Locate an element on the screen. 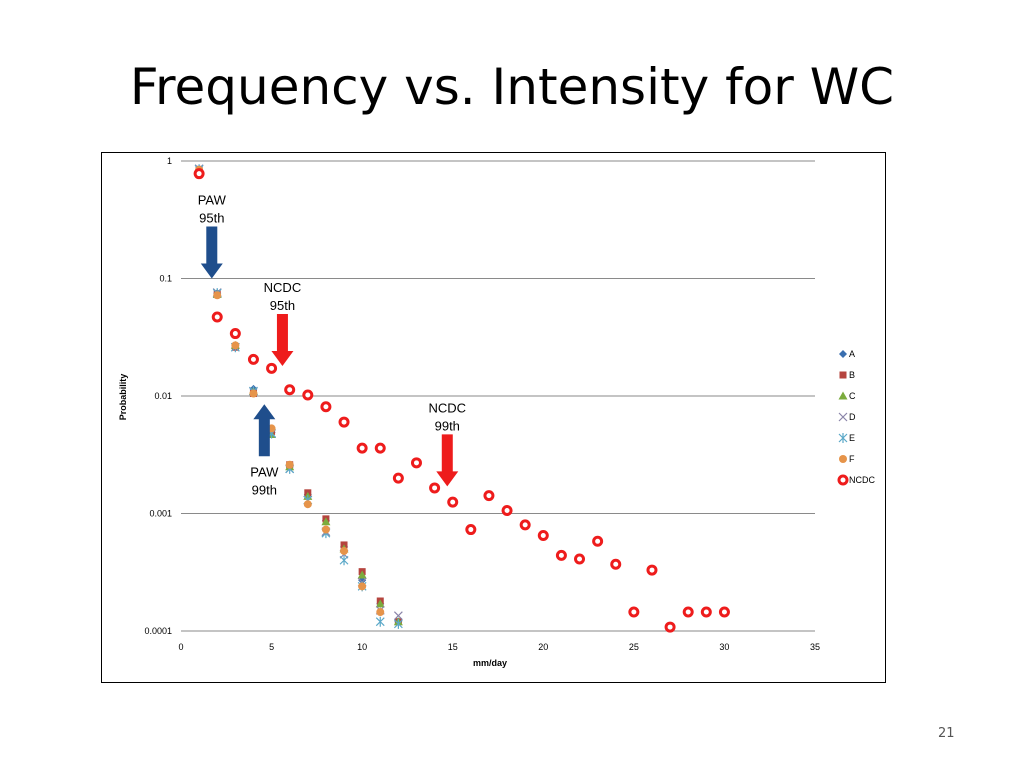 This screenshot has height=768, width=1024. x-axis-label: mm/day is located at coordinates (490, 663).